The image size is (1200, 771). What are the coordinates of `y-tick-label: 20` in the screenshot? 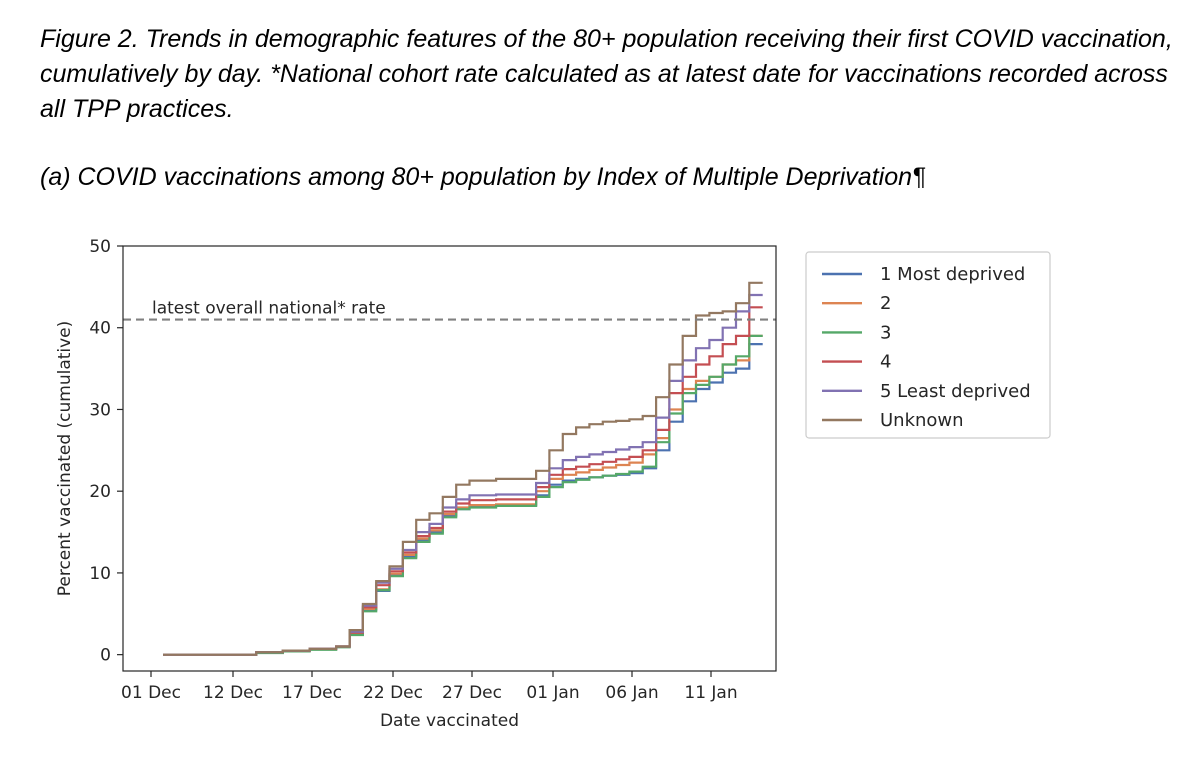 It's located at (100, 492).